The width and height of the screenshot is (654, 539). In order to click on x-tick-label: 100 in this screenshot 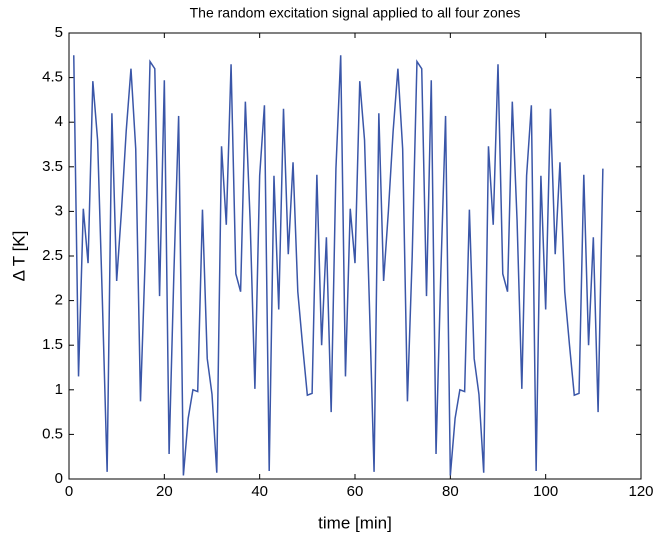, I will do `click(545, 491)`.